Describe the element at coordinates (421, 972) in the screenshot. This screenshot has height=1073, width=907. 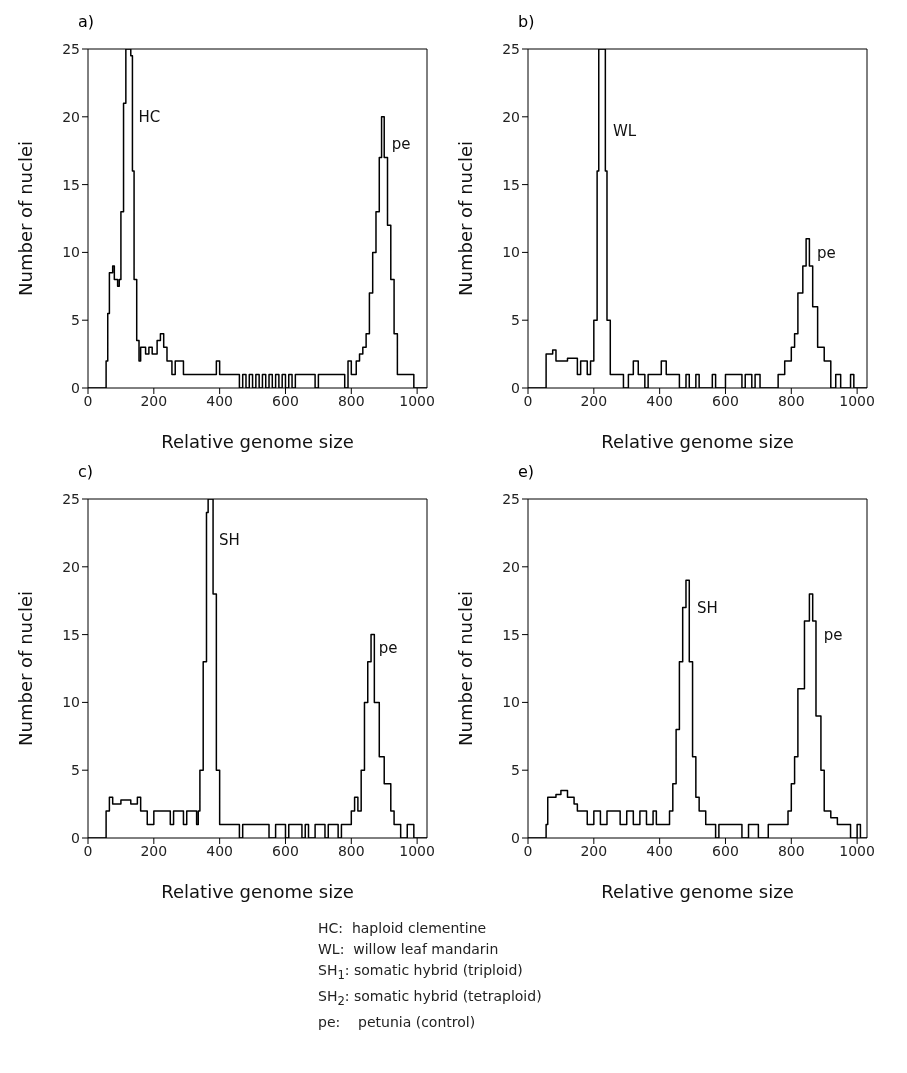
I see `text: SH$_{1}$: somatic hybrid (triploid)` at that location.